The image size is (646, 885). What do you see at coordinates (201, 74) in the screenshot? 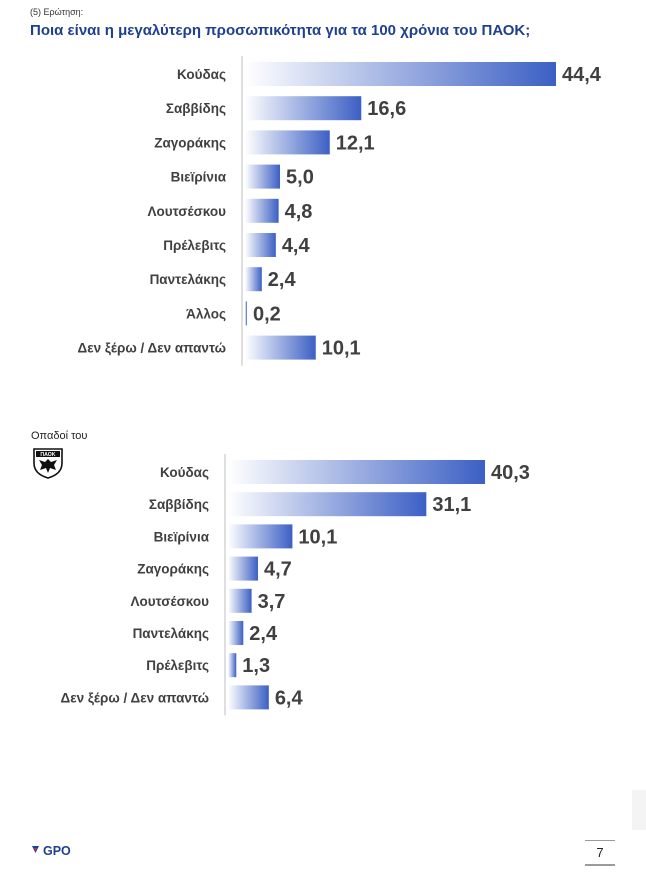
I see `chart-1-category-label: Κούδας` at bounding box center [201, 74].